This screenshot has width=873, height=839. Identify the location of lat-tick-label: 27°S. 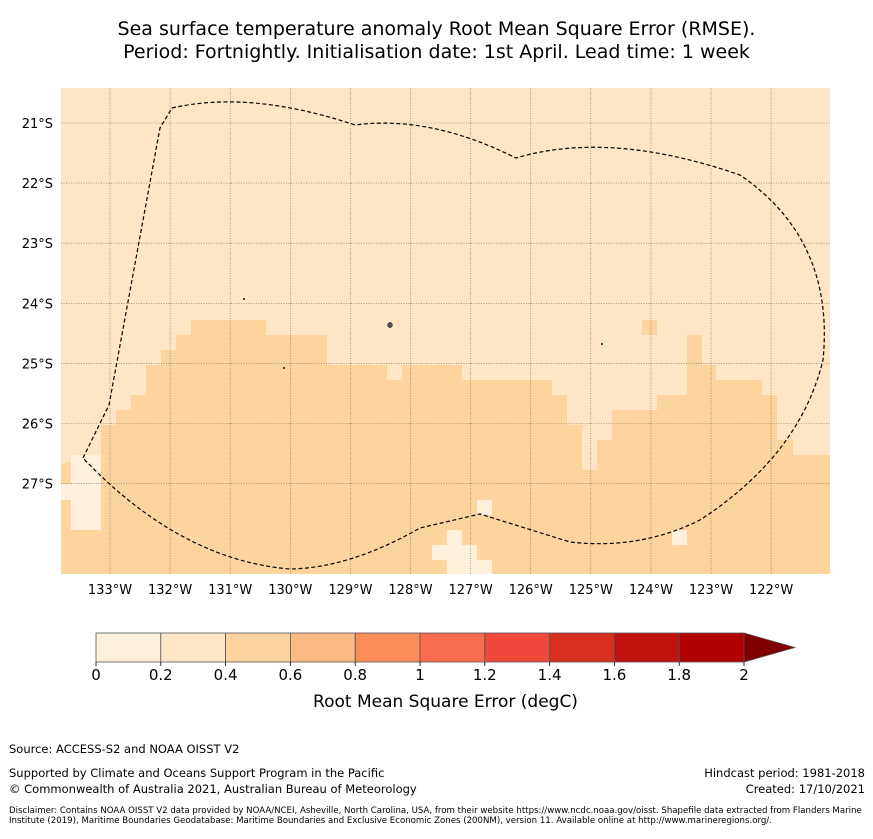
(37, 485).